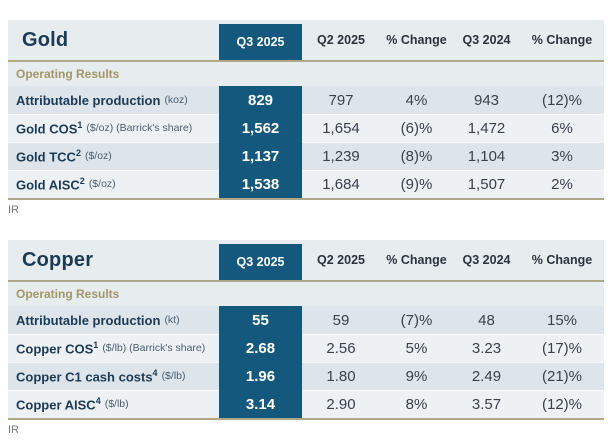 This screenshot has width=612, height=448. What do you see at coordinates (486, 184) in the screenshot?
I see `cell-value: 1,507` at bounding box center [486, 184].